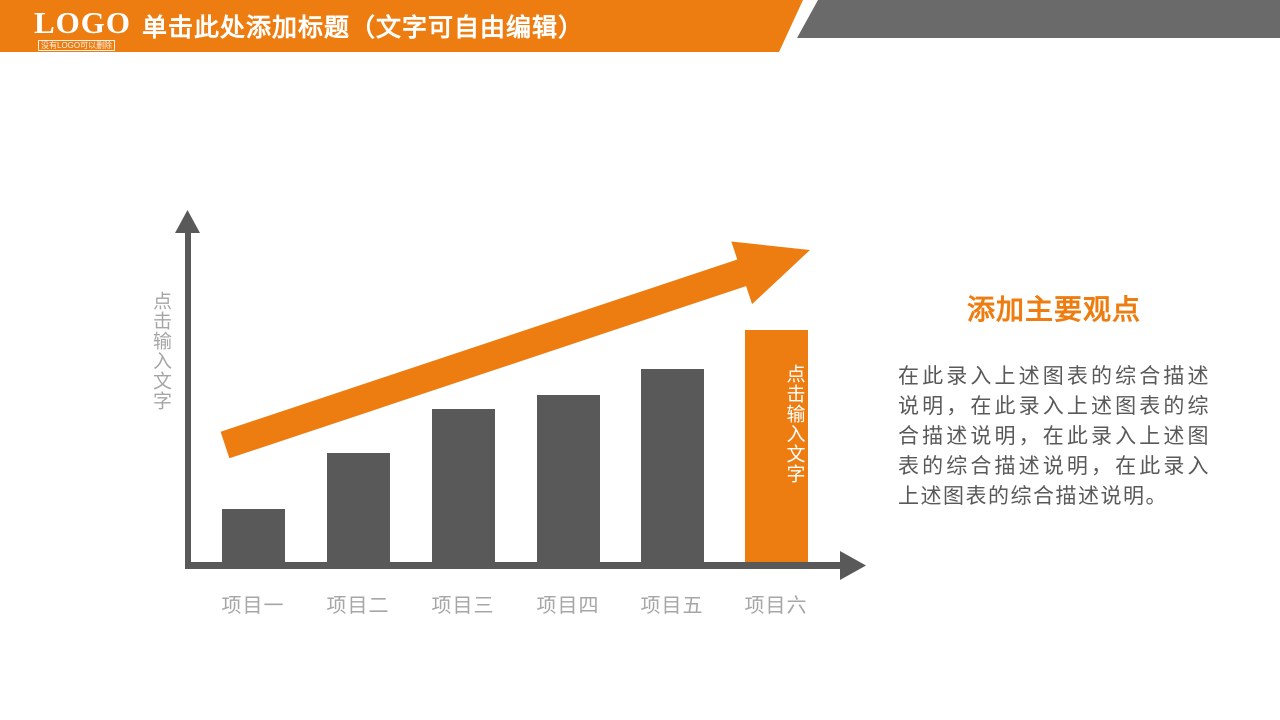  What do you see at coordinates (77, 45) in the screenshot?
I see `logo-subtext: 没有LOGO可以删除` at bounding box center [77, 45].